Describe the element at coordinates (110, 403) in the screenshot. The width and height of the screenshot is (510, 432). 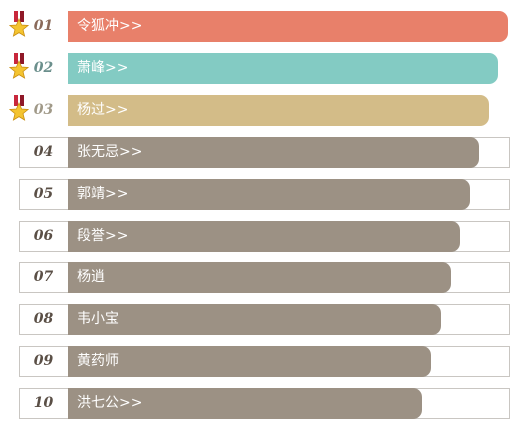
I see `rank-name-link: 洪七公>>` at that location.